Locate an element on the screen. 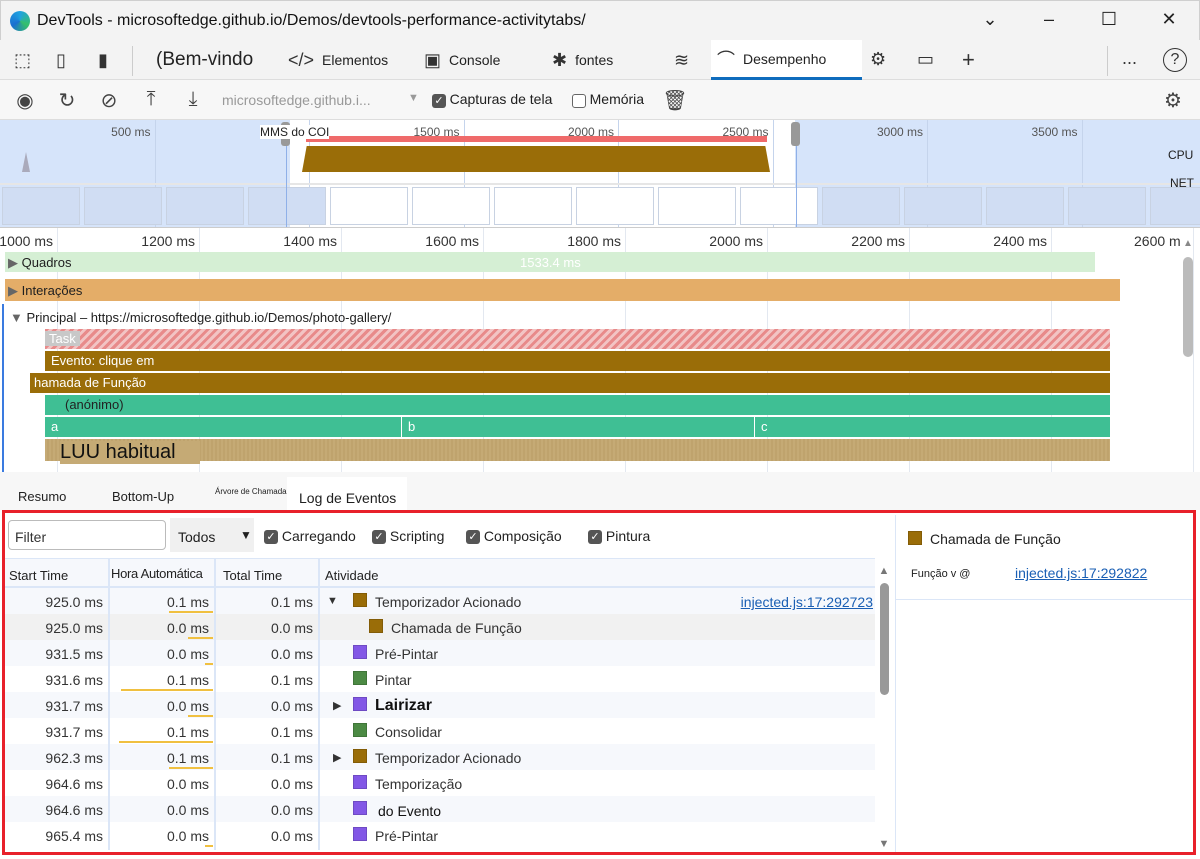 The width and height of the screenshot is (1200, 859). interactions-track is located at coordinates (562, 290).